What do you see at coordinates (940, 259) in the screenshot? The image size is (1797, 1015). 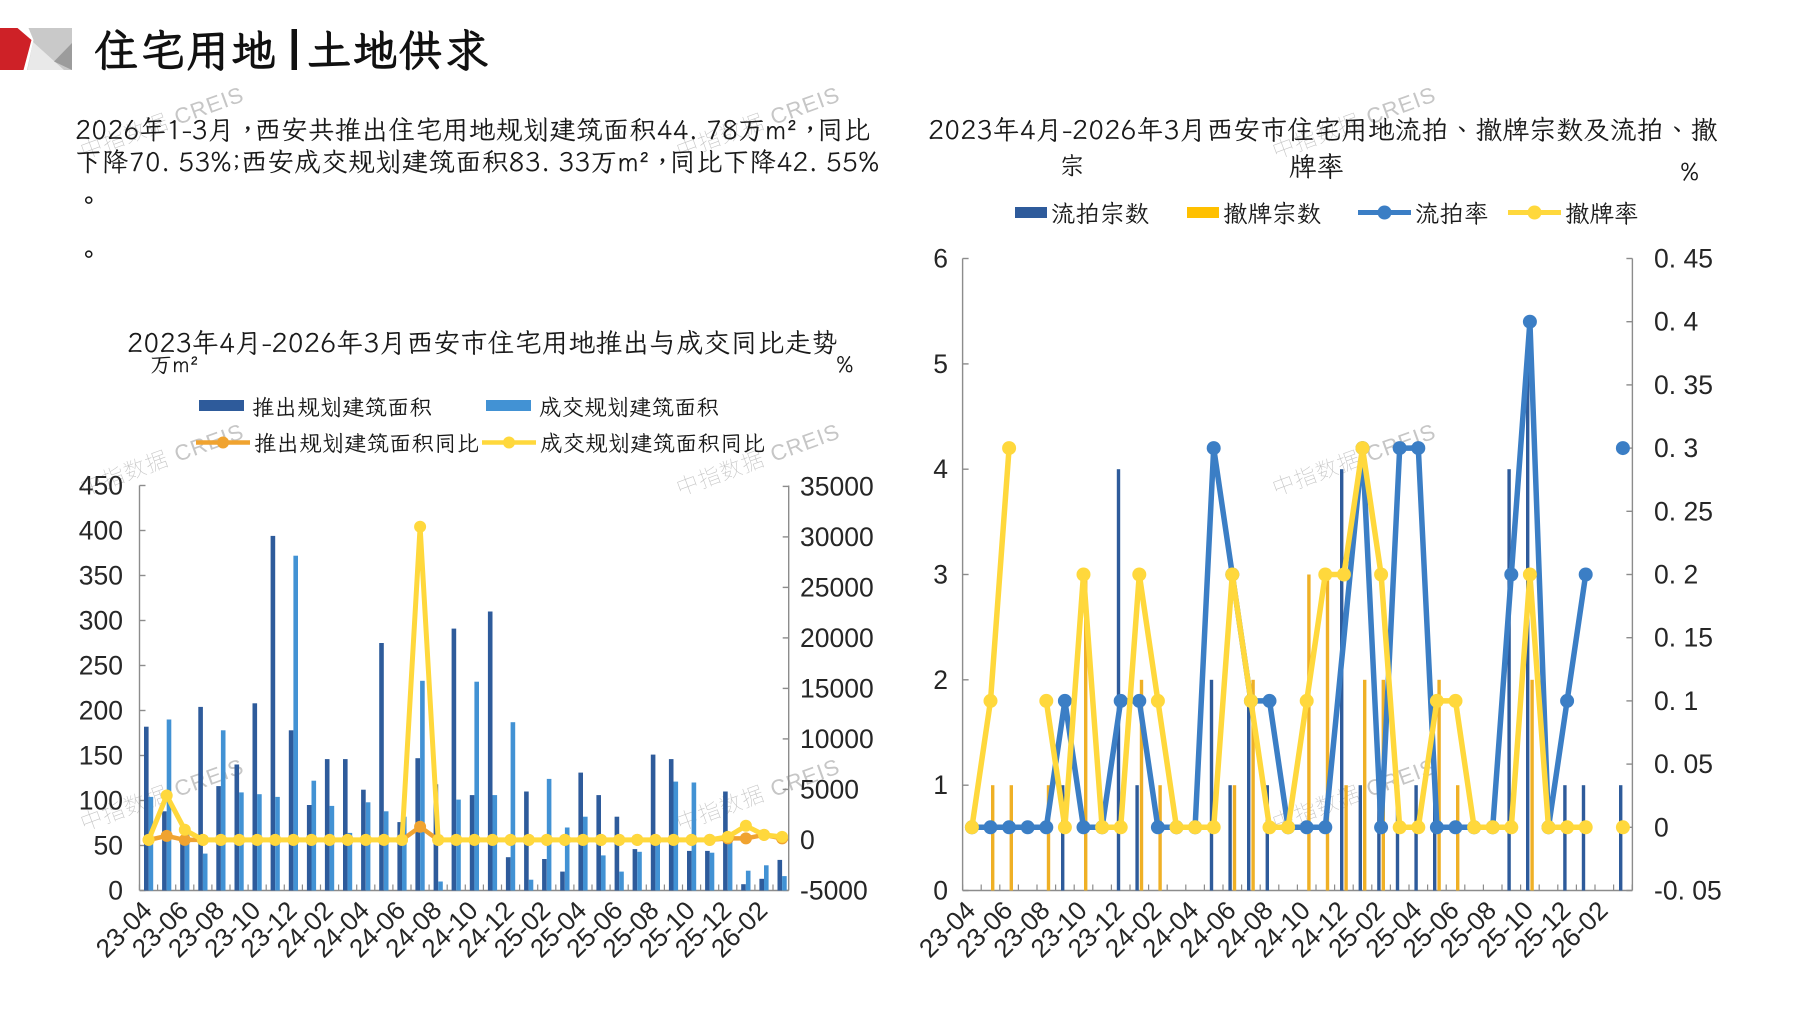 I see `svg-text: 6` at bounding box center [940, 259].